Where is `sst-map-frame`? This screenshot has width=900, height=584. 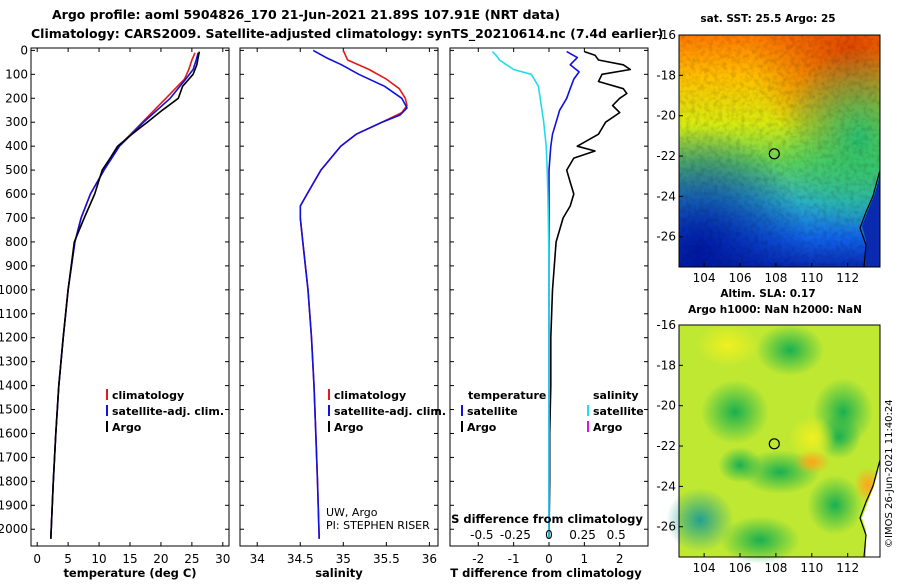 sst-map-frame is located at coordinates (779, 151).